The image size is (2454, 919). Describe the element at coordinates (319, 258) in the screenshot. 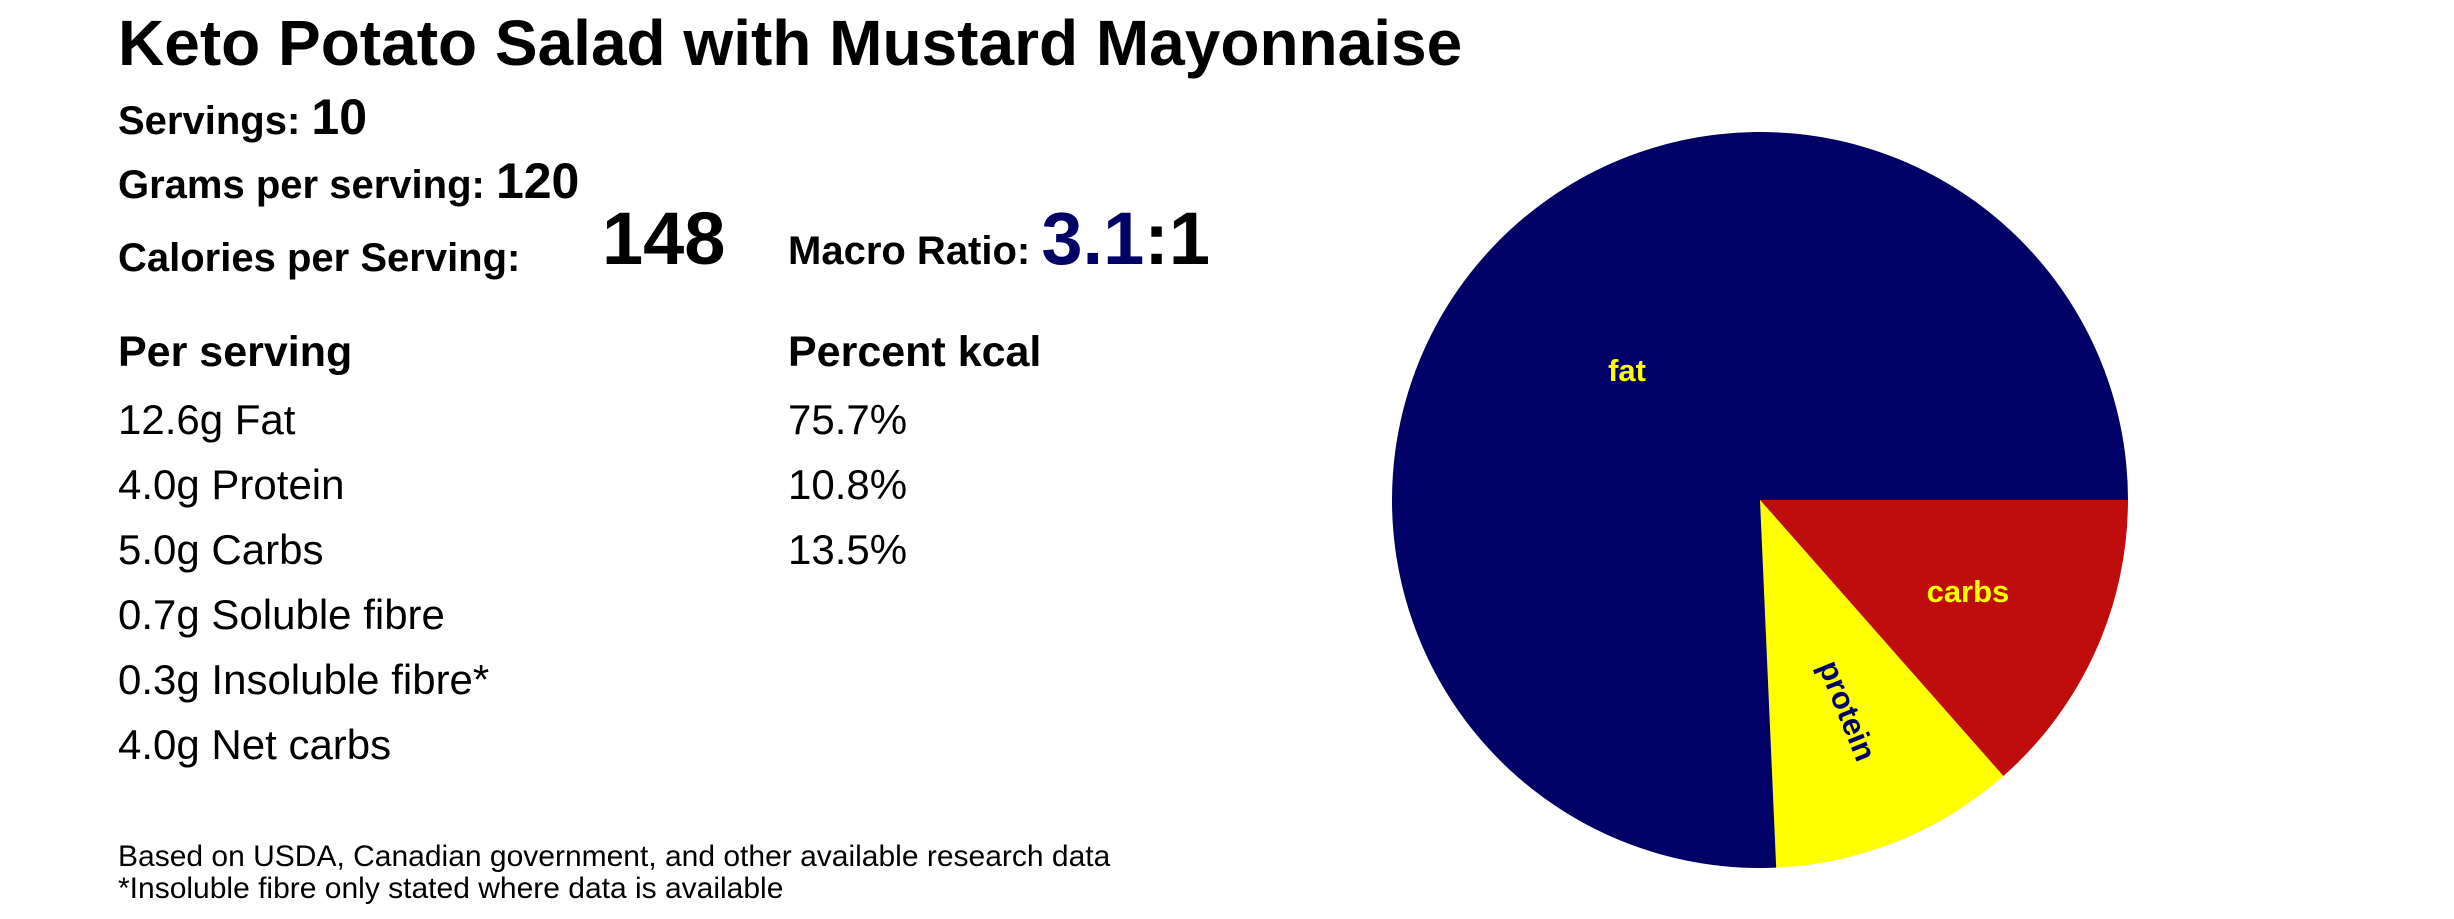

I see `calories-label: Calories per Serving:` at that location.